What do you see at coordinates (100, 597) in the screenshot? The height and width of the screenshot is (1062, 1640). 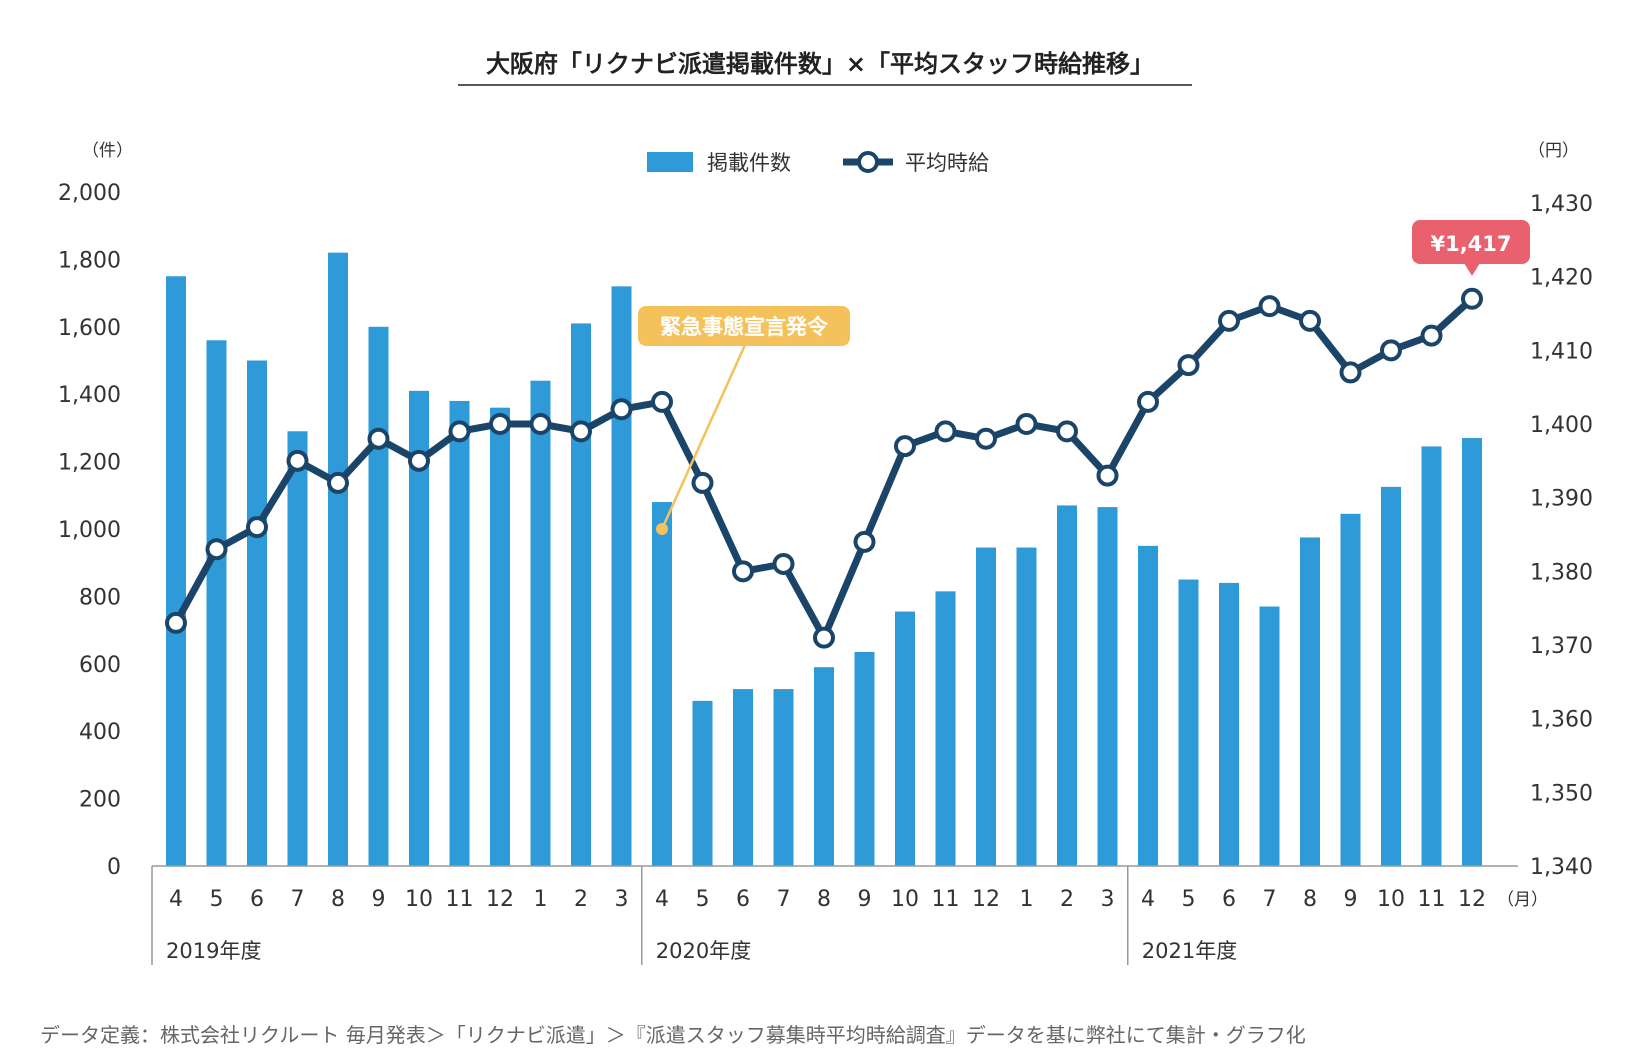 I see `left-tick-label: 800` at bounding box center [100, 597].